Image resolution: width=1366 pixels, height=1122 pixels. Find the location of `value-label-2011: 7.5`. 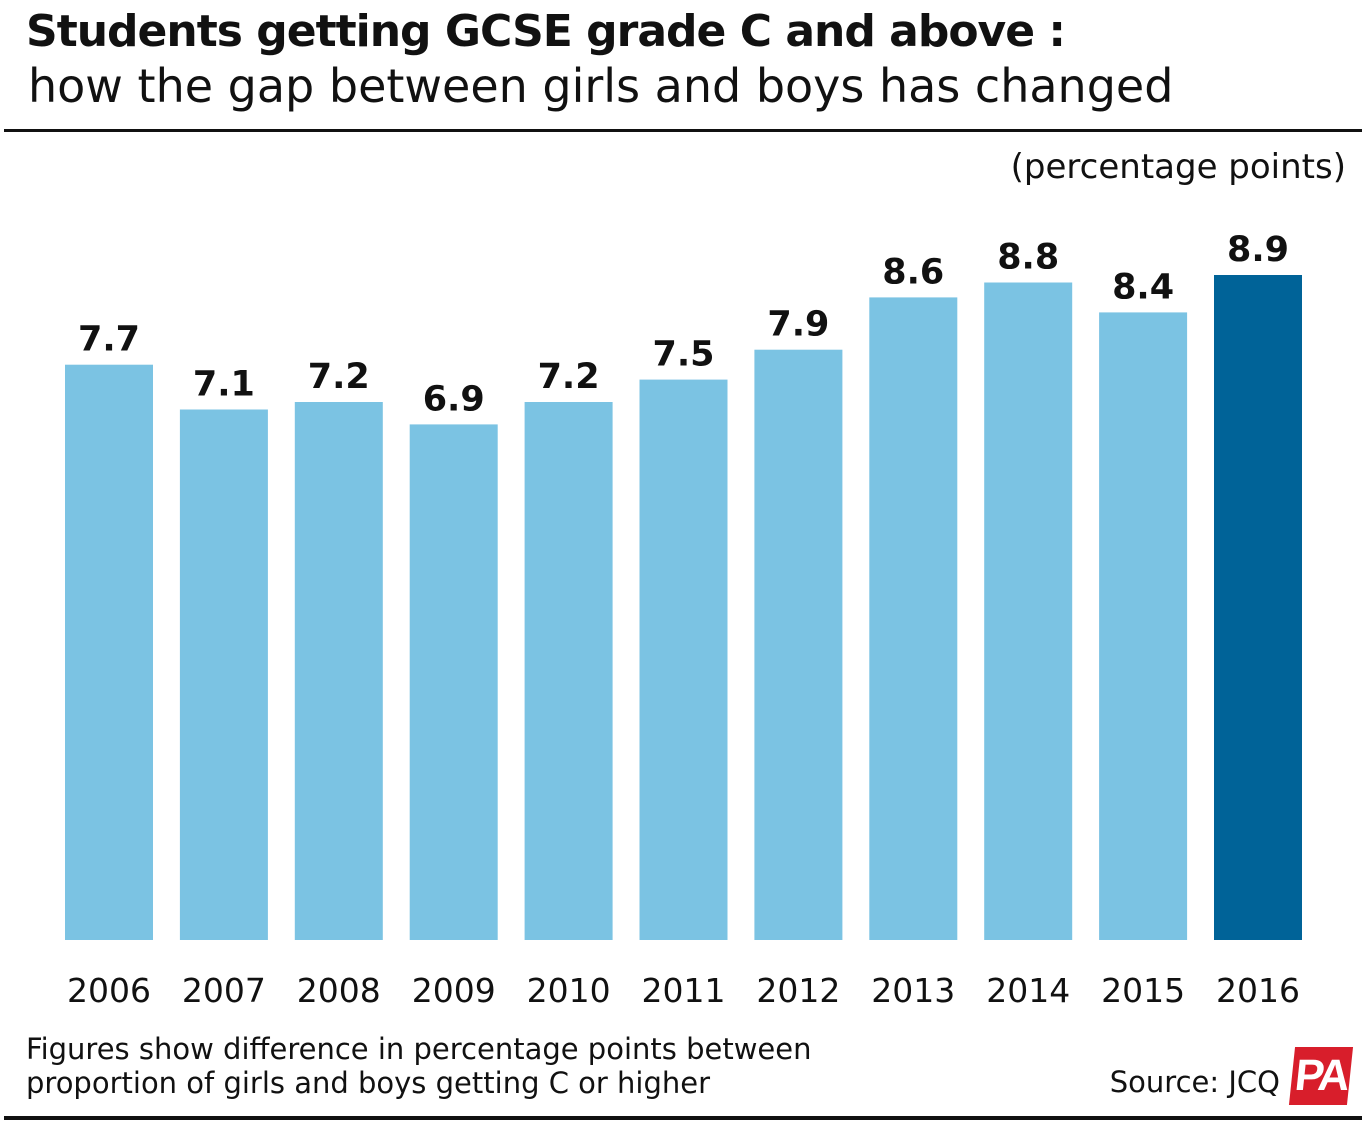

value-label-2011: 7.5 is located at coordinates (683, 355).